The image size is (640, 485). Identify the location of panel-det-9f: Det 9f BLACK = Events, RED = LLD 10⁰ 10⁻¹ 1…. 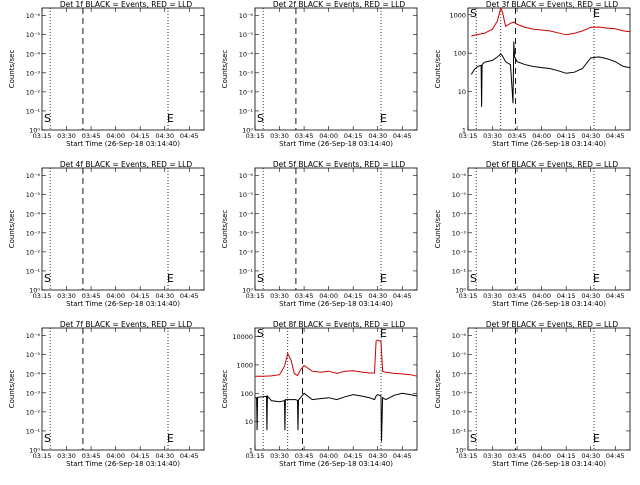
(532, 394).